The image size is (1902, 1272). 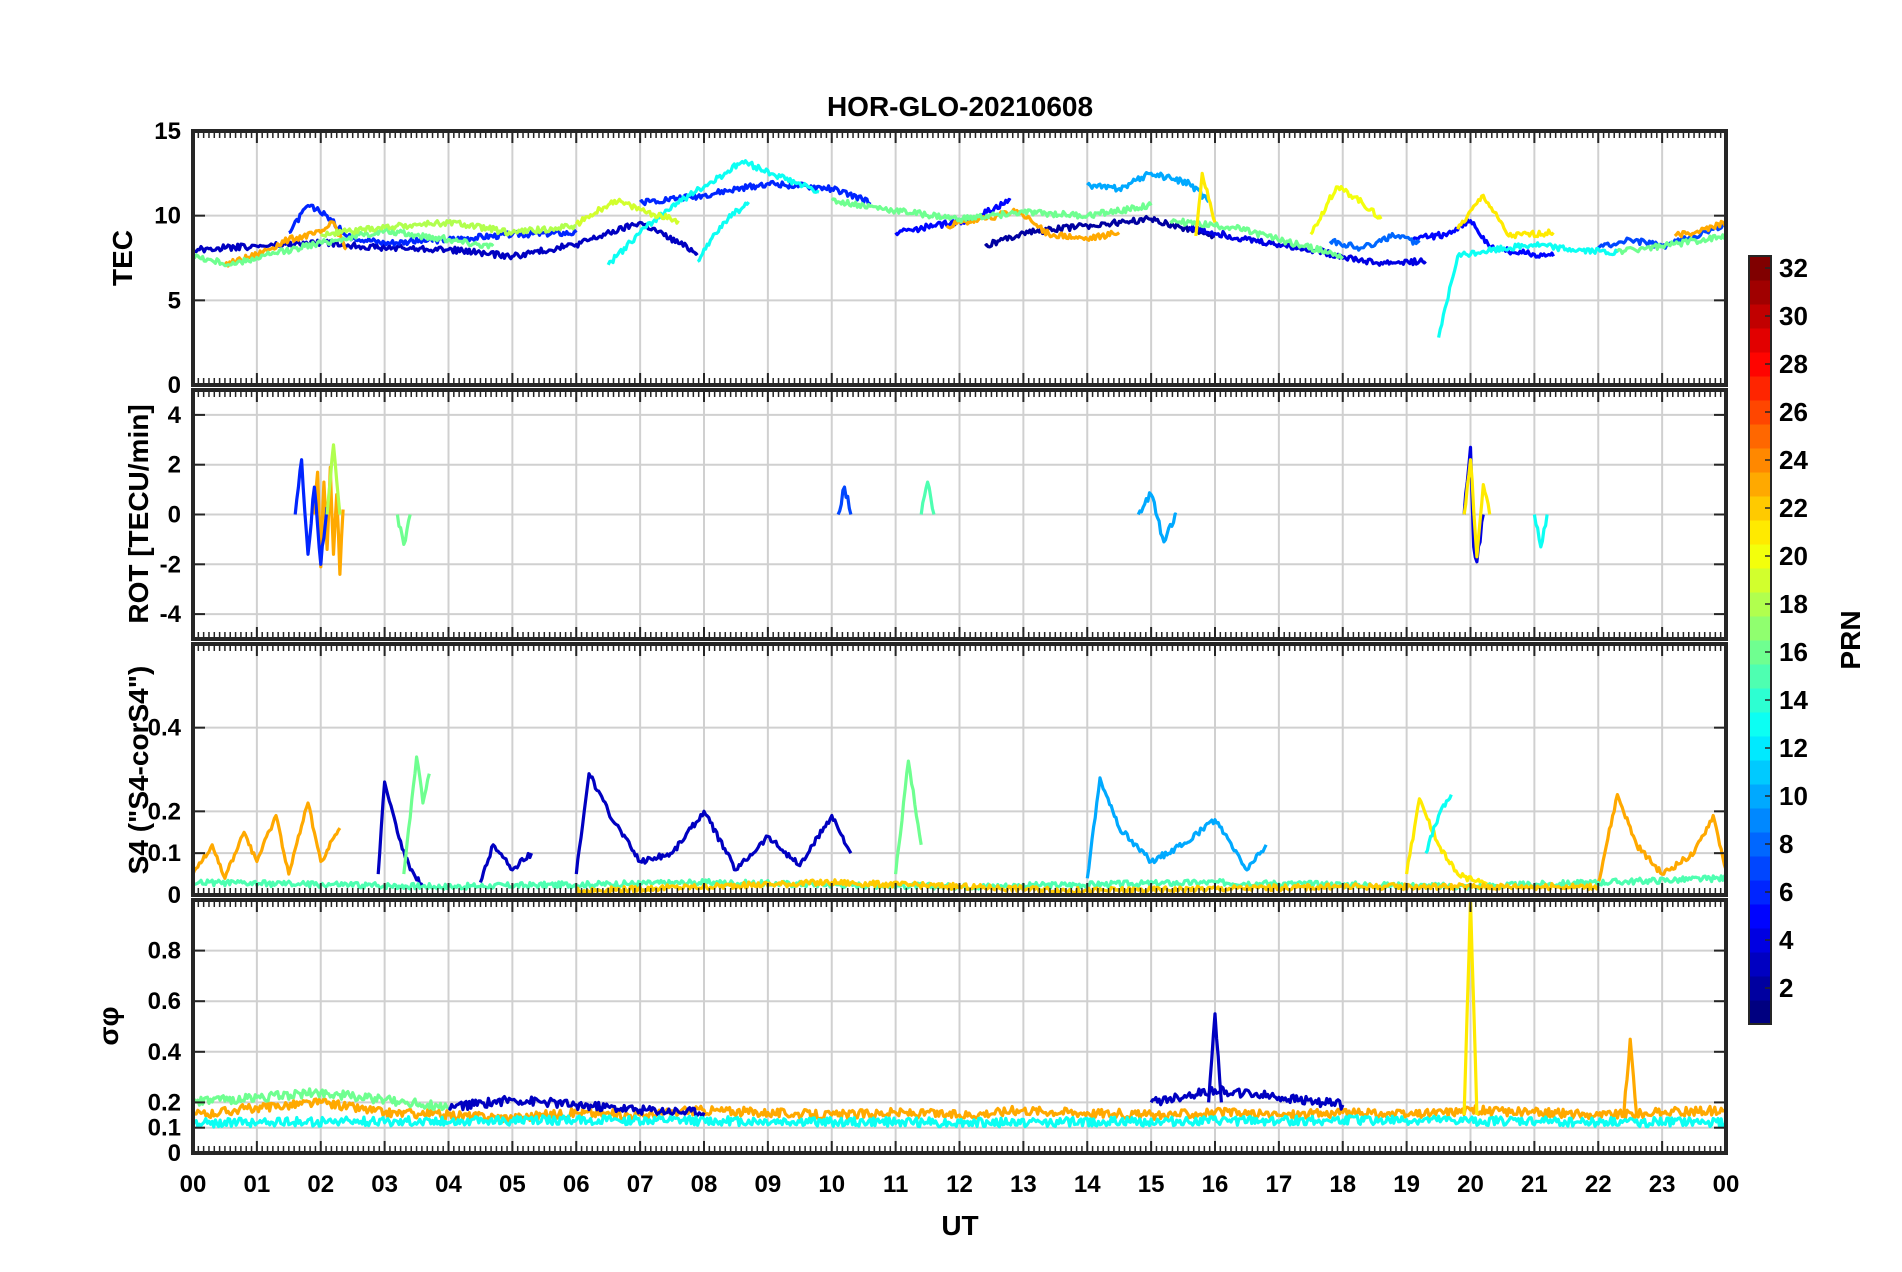 I want to click on tec-y-axis-label: TEC, so click(x=122, y=258).